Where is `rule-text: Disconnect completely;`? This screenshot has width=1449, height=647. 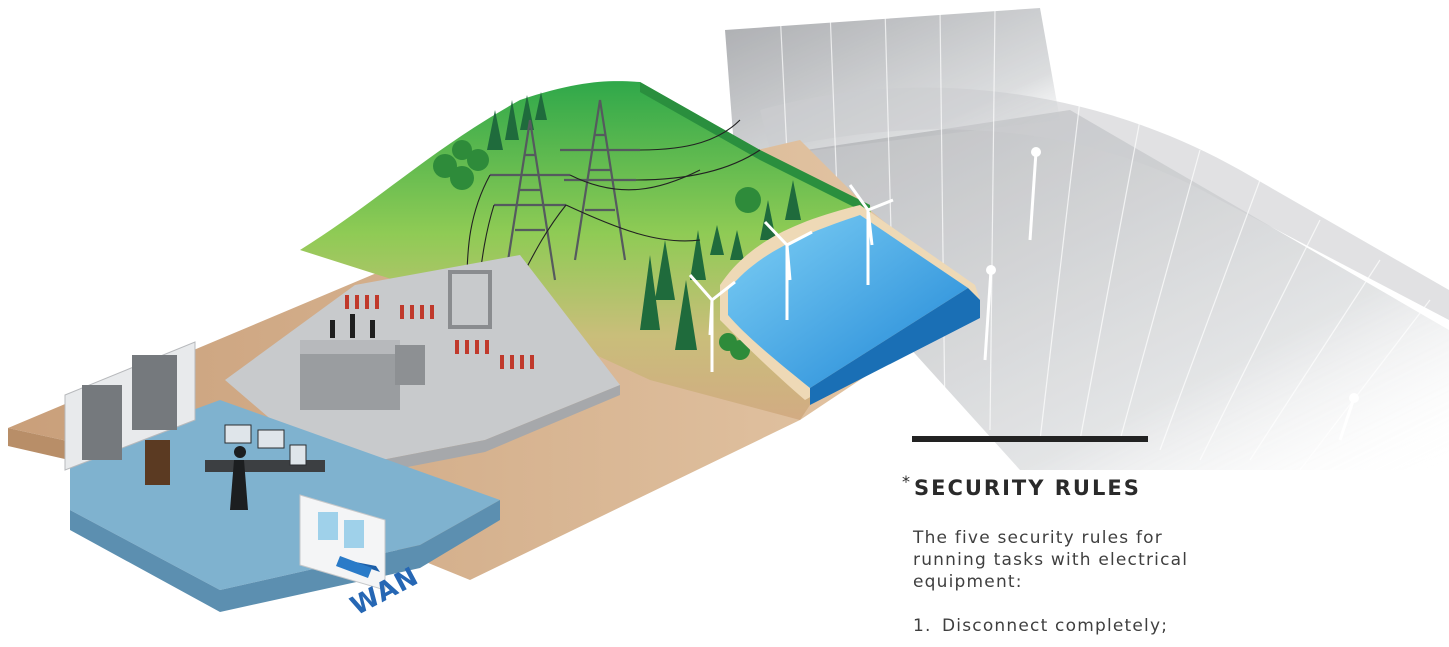 rule-text: Disconnect completely; is located at coordinates (1055, 626).